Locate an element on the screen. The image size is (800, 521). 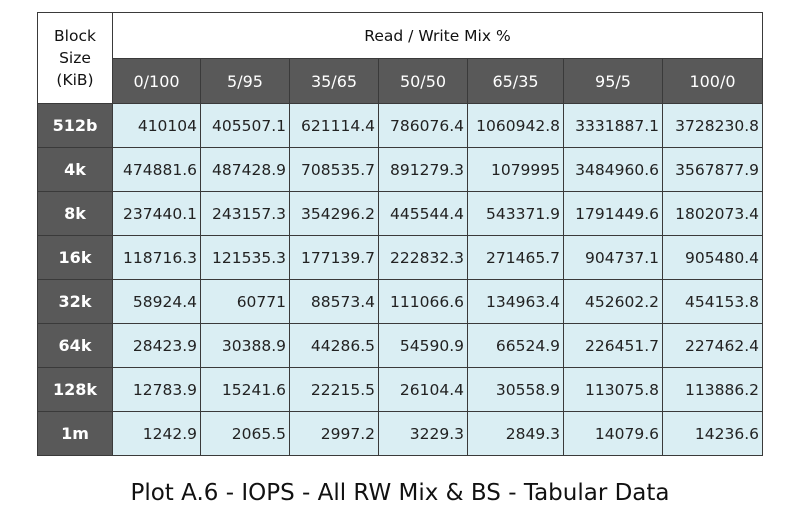
data-cell: 405507.1 is located at coordinates (245, 125).